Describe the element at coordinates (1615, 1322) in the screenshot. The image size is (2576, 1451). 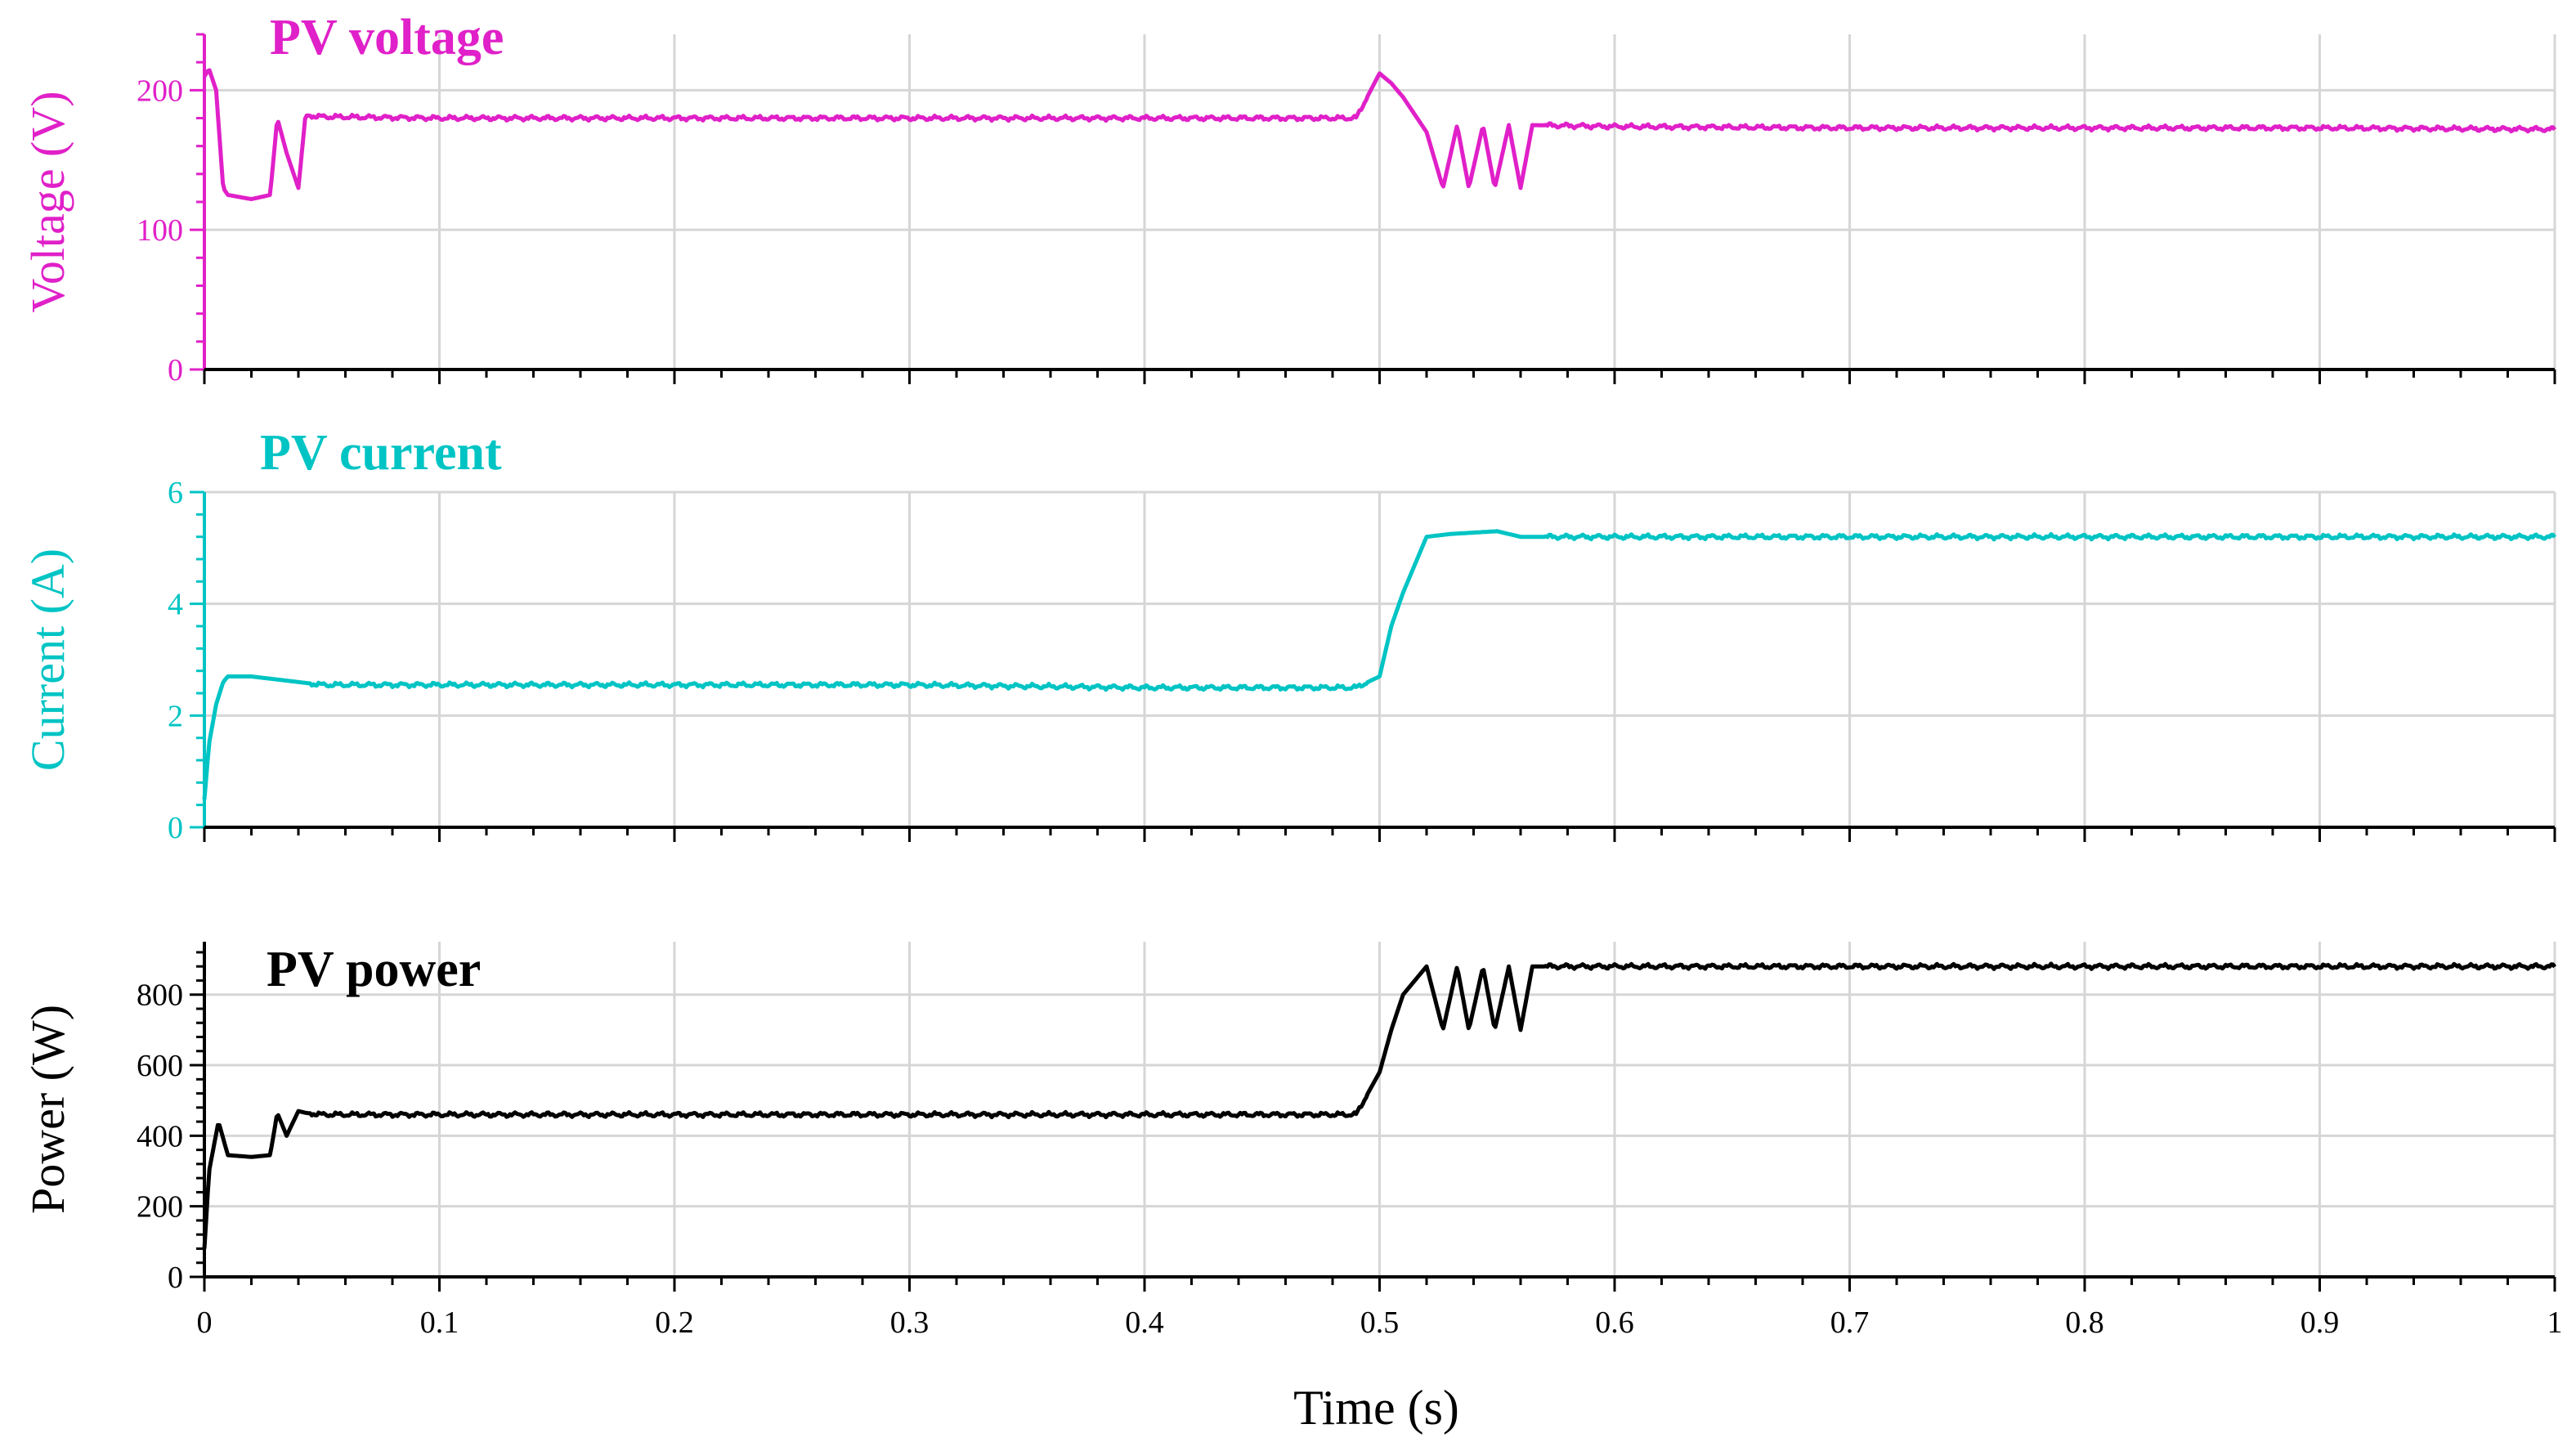
I see `x-tick-label: 0.6` at that location.